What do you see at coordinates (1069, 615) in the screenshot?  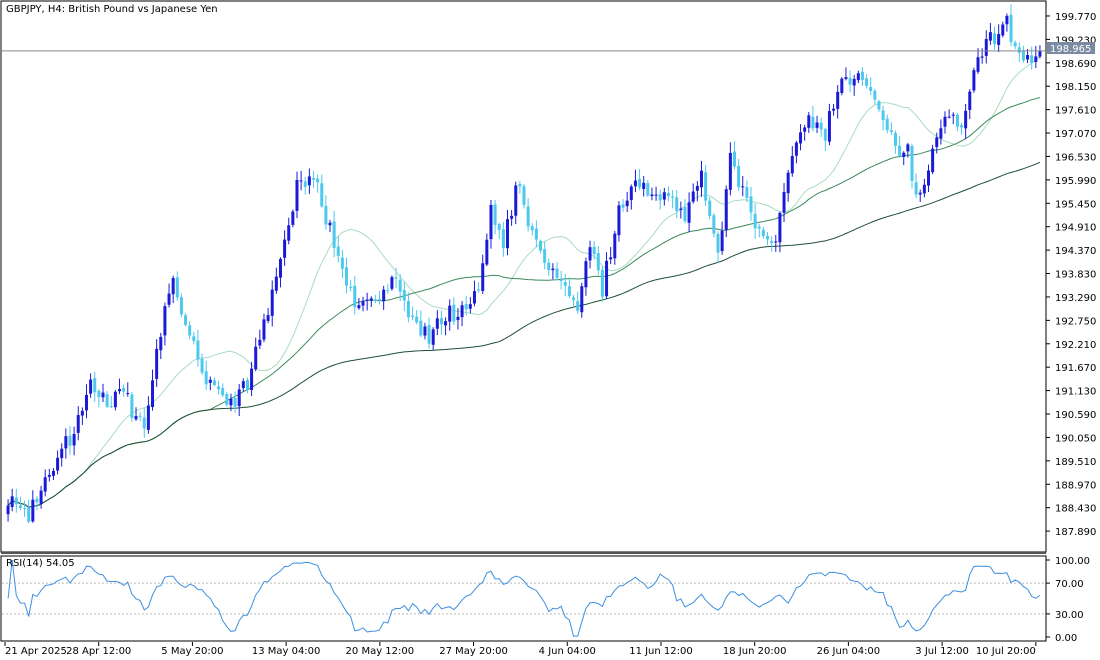 I see `rsi-tick-label: 30.00` at bounding box center [1069, 615].